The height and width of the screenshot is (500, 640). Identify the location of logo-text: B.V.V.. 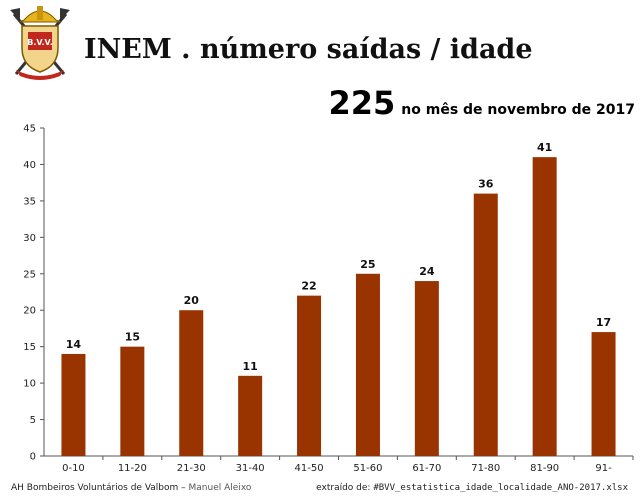
(40, 42).